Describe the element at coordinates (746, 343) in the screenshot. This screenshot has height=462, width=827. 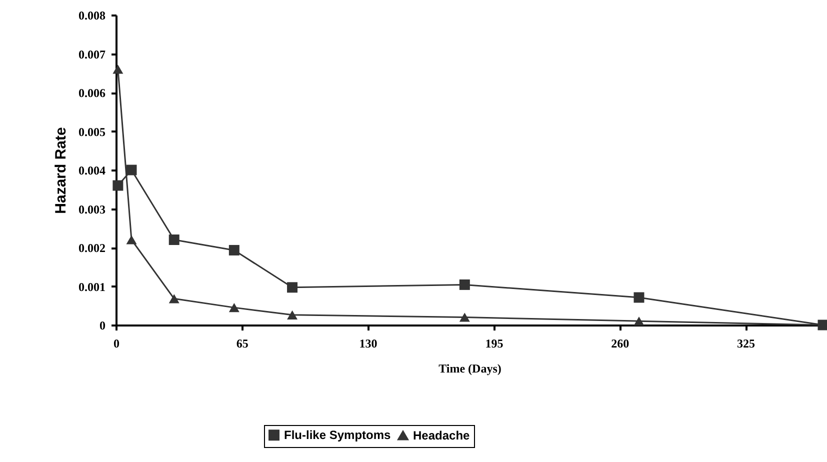
I see `x-tick-label: 325` at that location.